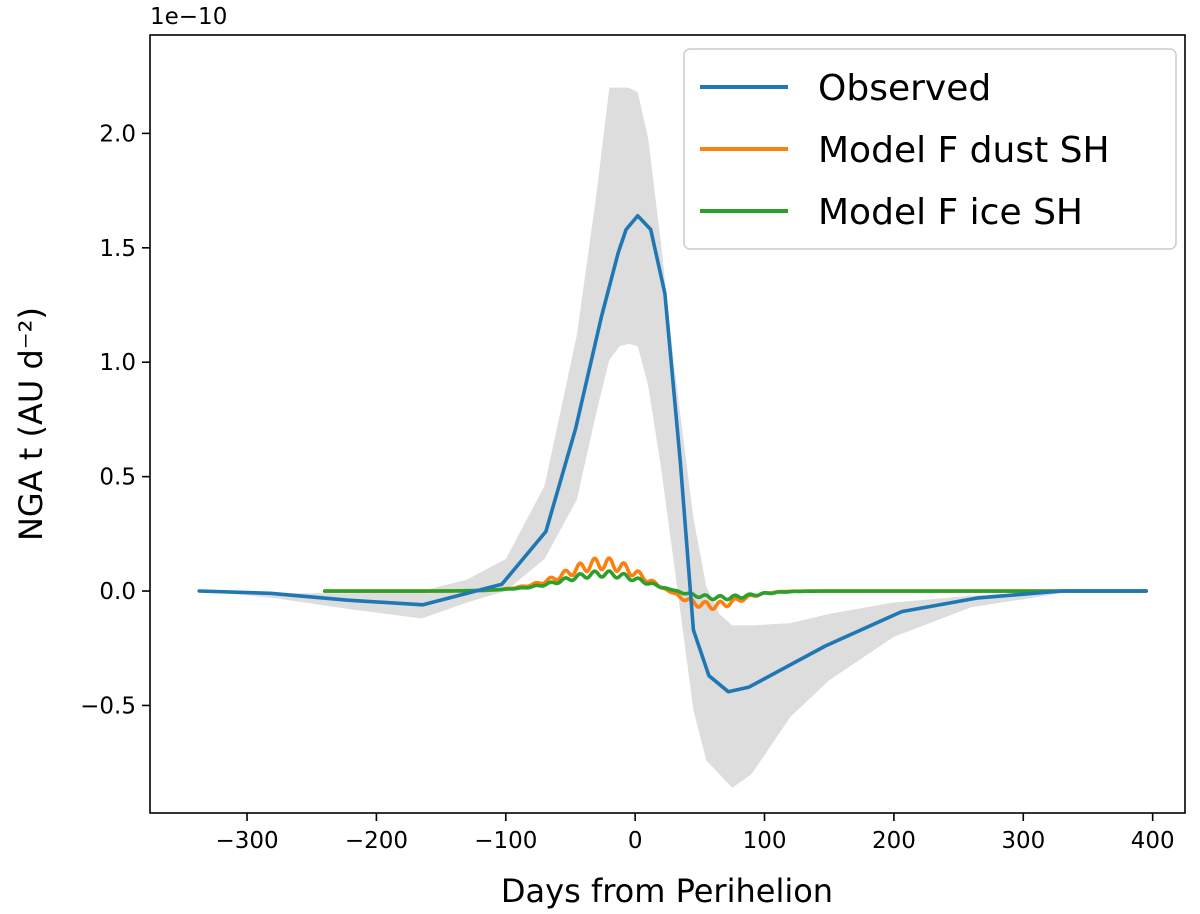 Image resolution: width=1200 pixels, height=914 pixels. What do you see at coordinates (117, 592) in the screenshot?
I see `y-tick-label: 0.0` at bounding box center [117, 592].